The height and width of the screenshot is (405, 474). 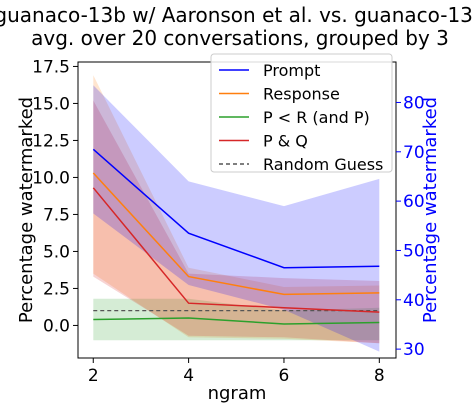 What do you see at coordinates (56, 215) in the screenshot?
I see `y-left-tick-label: 7.5` at bounding box center [56, 215].